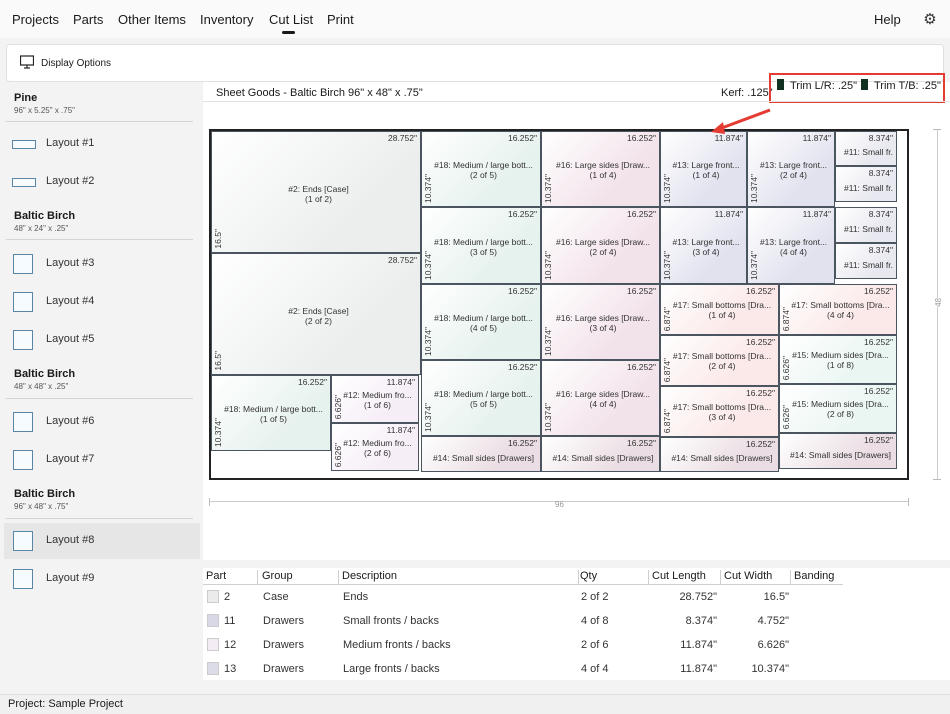 This screenshot has height=714, width=950. I want to click on piece-copy-count: (2 of 5), so click(483, 175).